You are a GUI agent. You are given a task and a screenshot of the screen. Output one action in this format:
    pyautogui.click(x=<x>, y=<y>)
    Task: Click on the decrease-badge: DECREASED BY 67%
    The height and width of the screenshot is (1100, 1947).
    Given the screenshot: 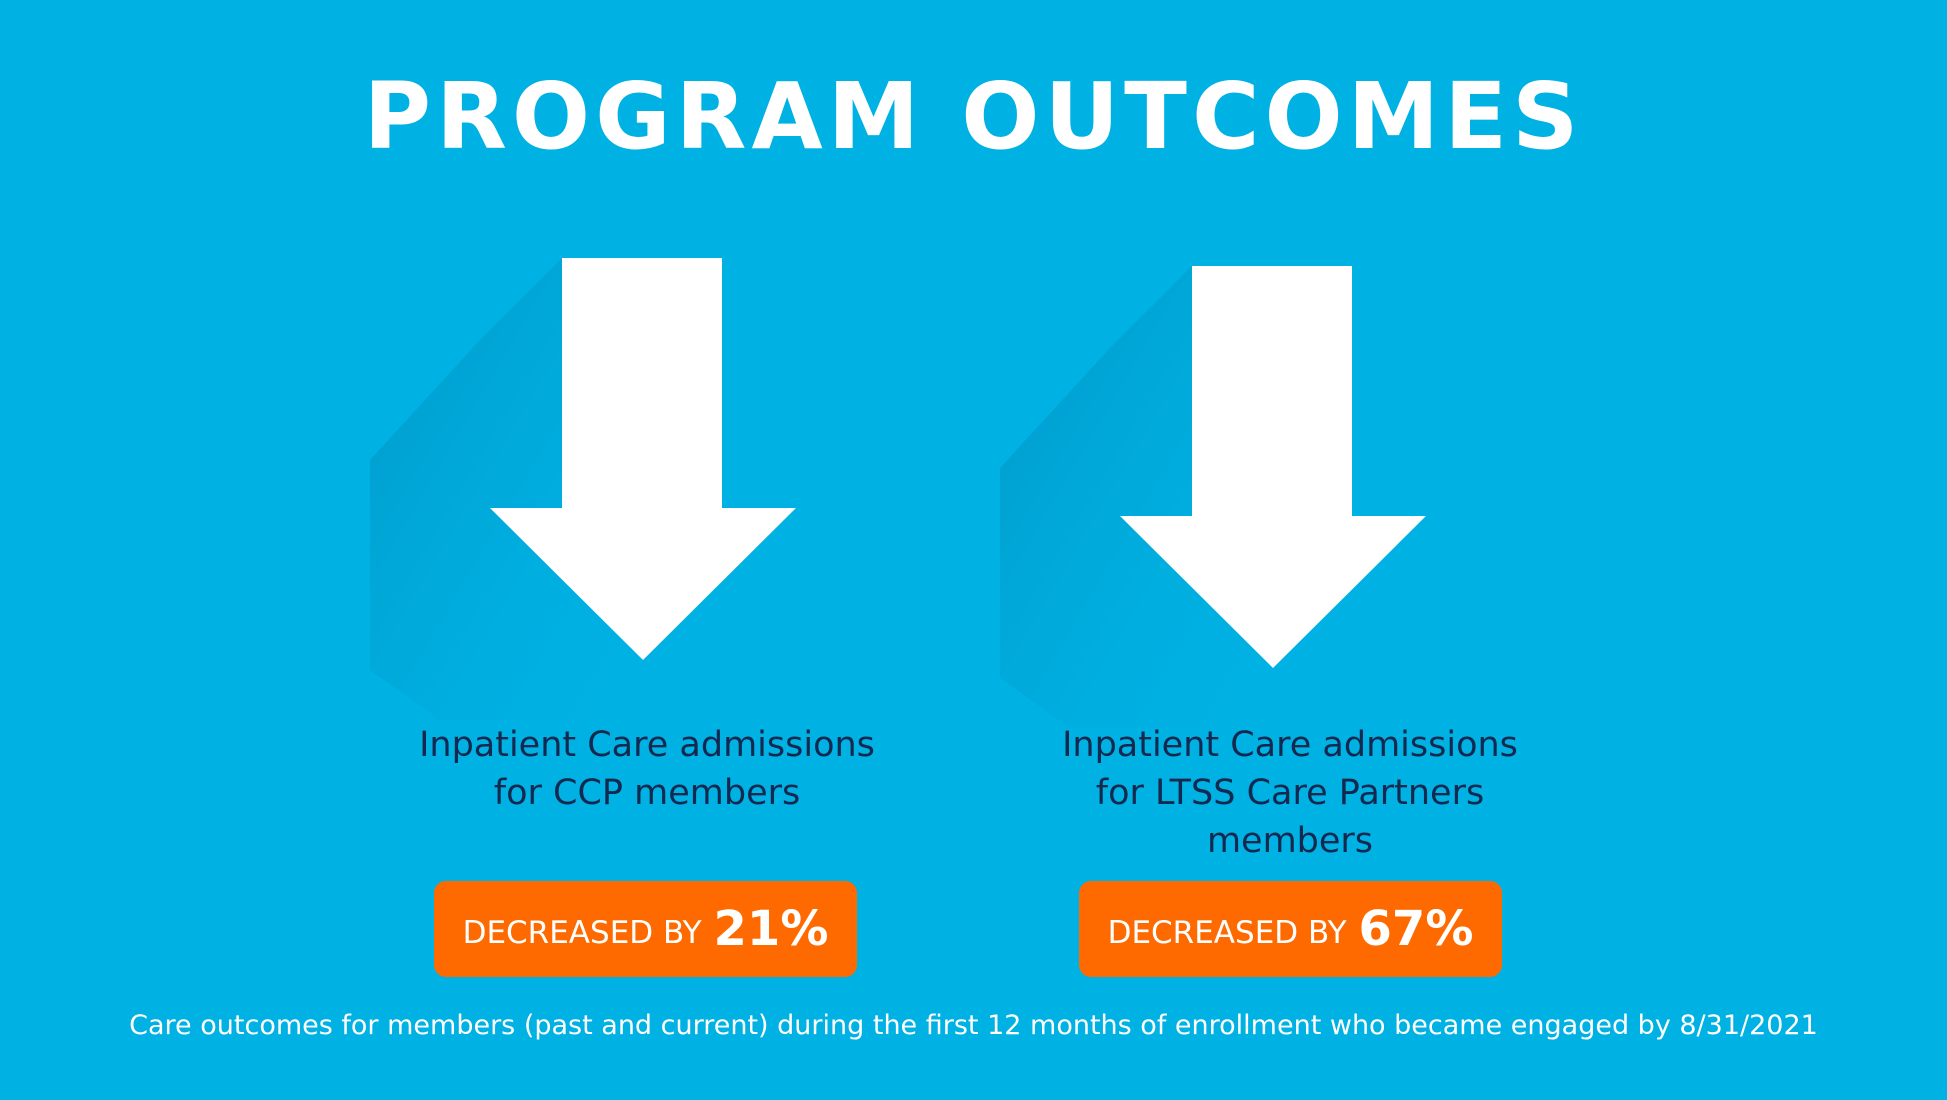 What is the action you would take?
    pyautogui.click(x=1290, y=929)
    